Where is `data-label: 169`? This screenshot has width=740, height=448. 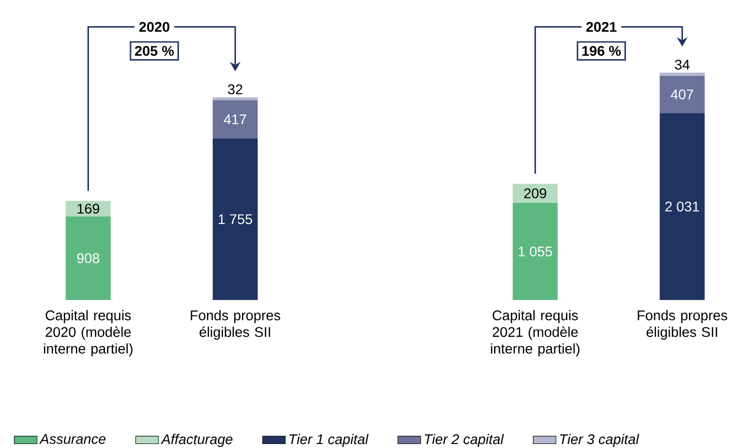 data-label: 169 is located at coordinates (89, 209).